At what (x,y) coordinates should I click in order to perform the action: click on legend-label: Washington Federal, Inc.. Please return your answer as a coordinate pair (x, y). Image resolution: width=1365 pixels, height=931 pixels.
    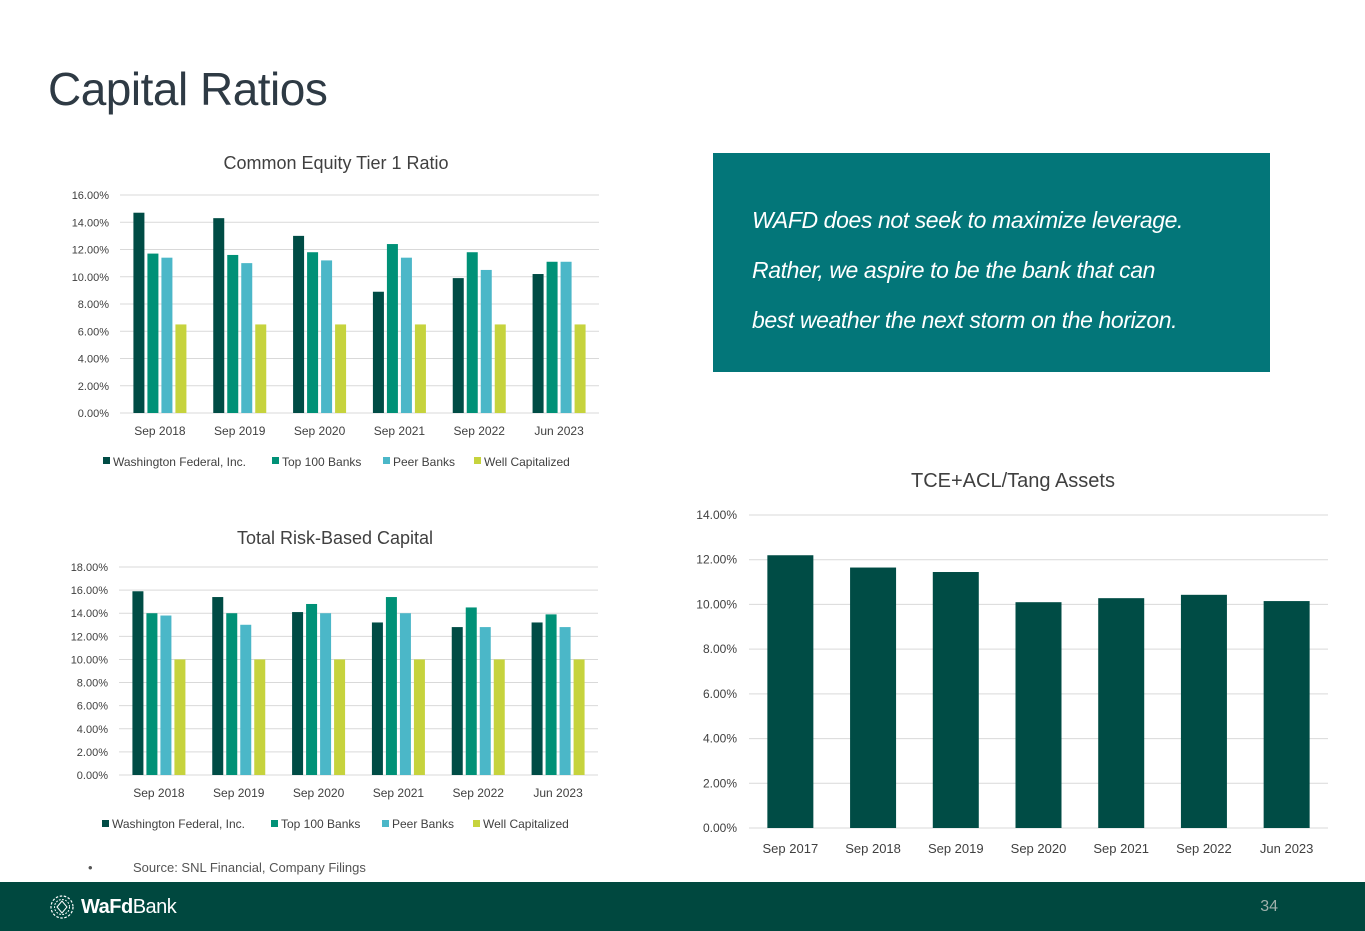
    Looking at the image, I should click on (179, 462).